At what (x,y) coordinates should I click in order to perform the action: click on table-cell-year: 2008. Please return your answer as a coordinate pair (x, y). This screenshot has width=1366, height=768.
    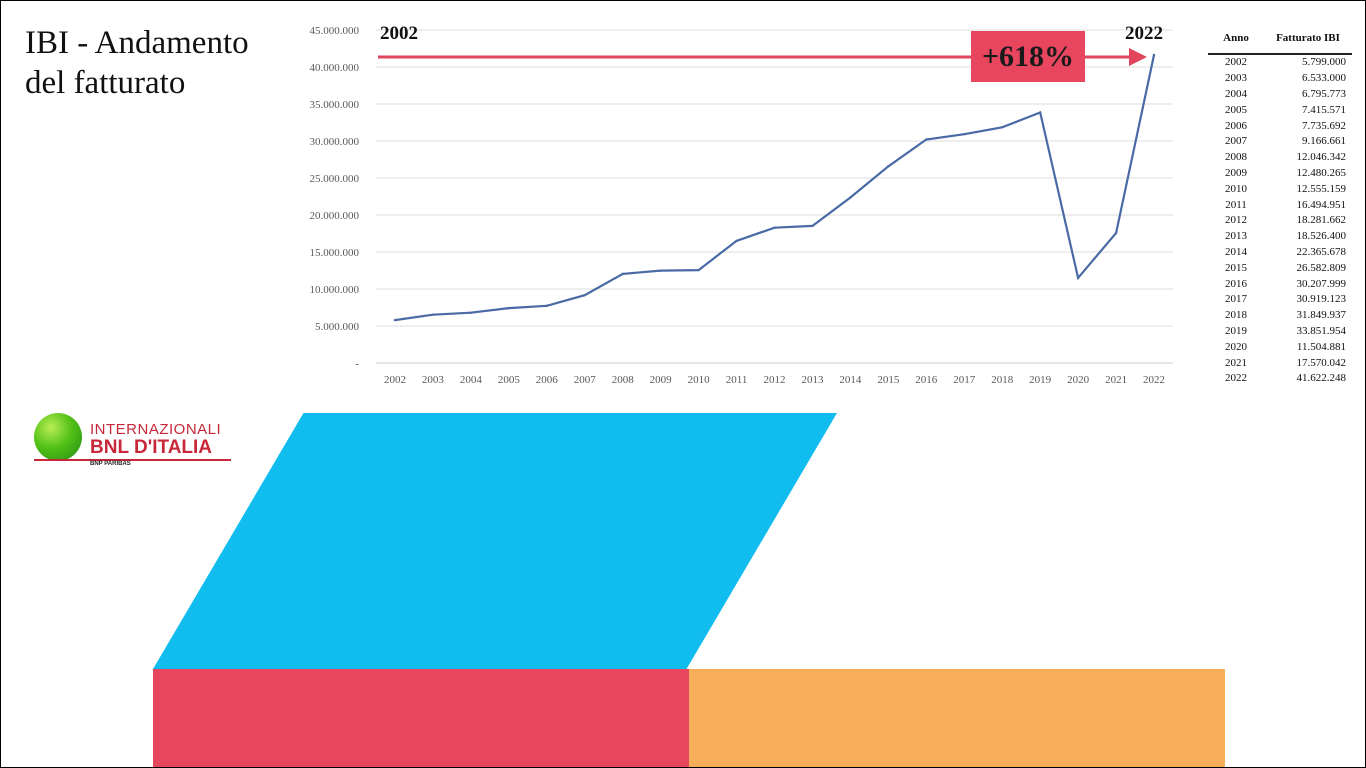
    Looking at the image, I should click on (1236, 157).